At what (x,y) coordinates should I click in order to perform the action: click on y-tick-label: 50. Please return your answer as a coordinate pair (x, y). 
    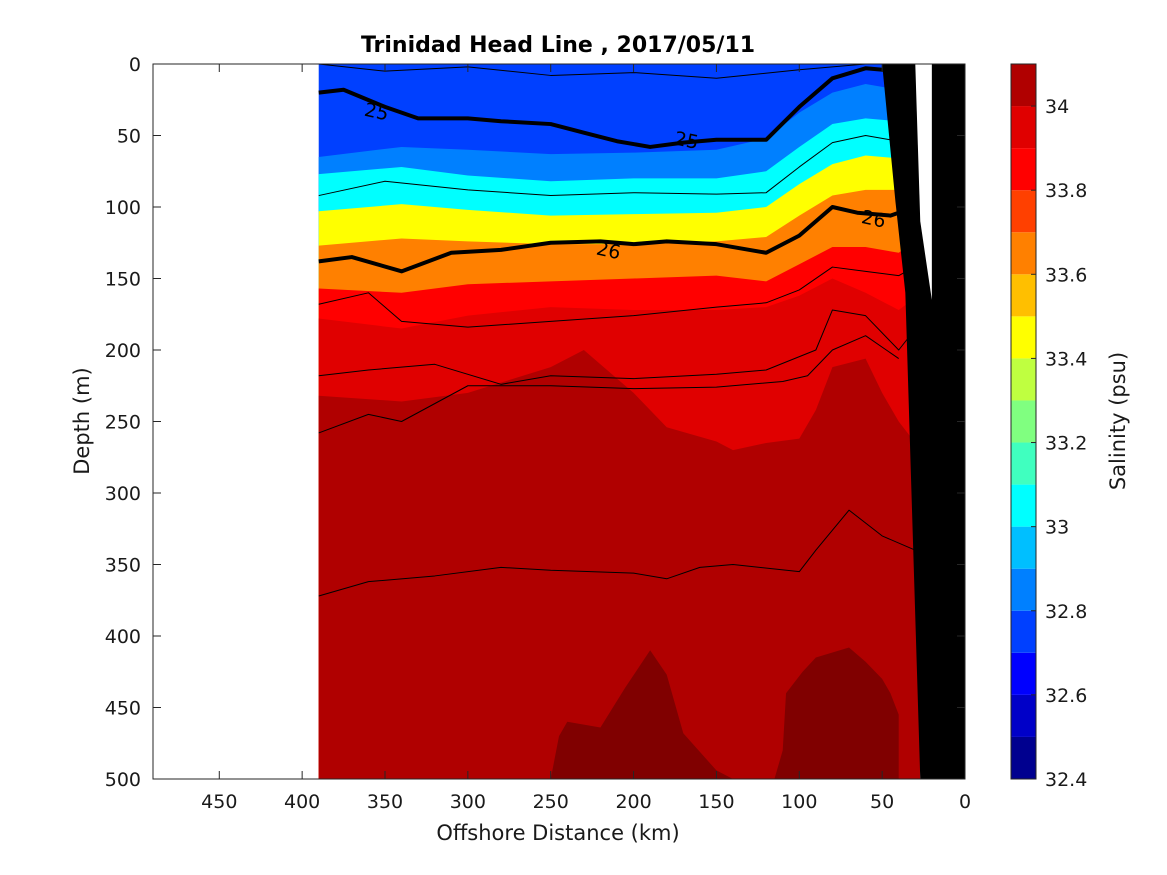
    Looking at the image, I should click on (129, 137).